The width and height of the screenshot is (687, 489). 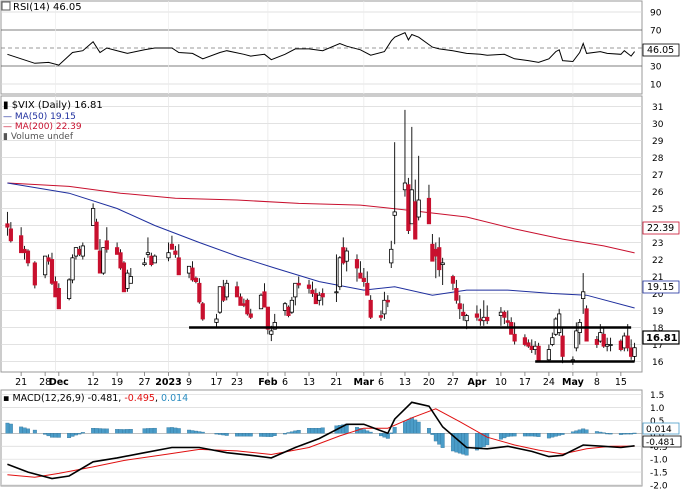 What do you see at coordinates (657, 396) in the screenshot?
I see `macd-tick-label: 1.5` at bounding box center [657, 396].